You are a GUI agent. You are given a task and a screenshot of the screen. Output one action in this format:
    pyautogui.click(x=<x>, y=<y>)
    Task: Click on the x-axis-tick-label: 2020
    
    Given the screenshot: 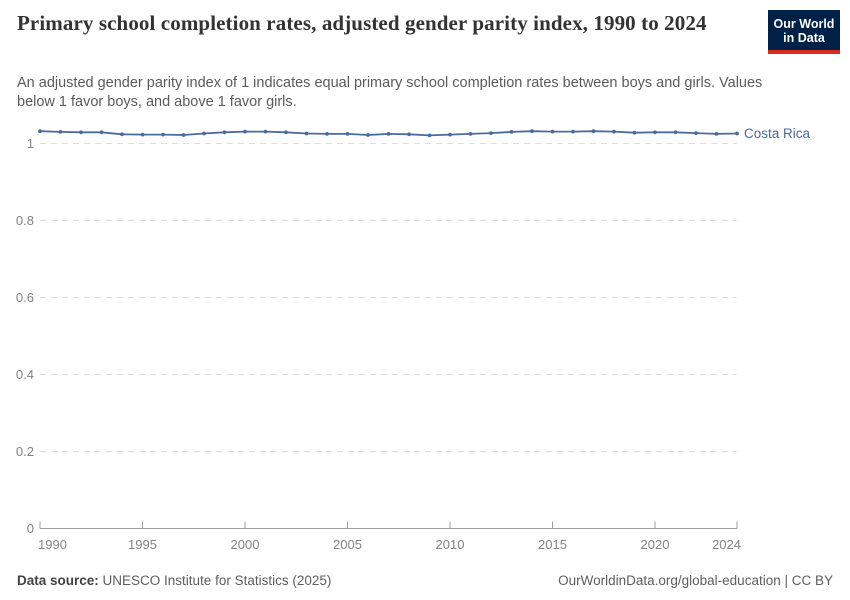 What is the action you would take?
    pyautogui.click(x=655, y=544)
    